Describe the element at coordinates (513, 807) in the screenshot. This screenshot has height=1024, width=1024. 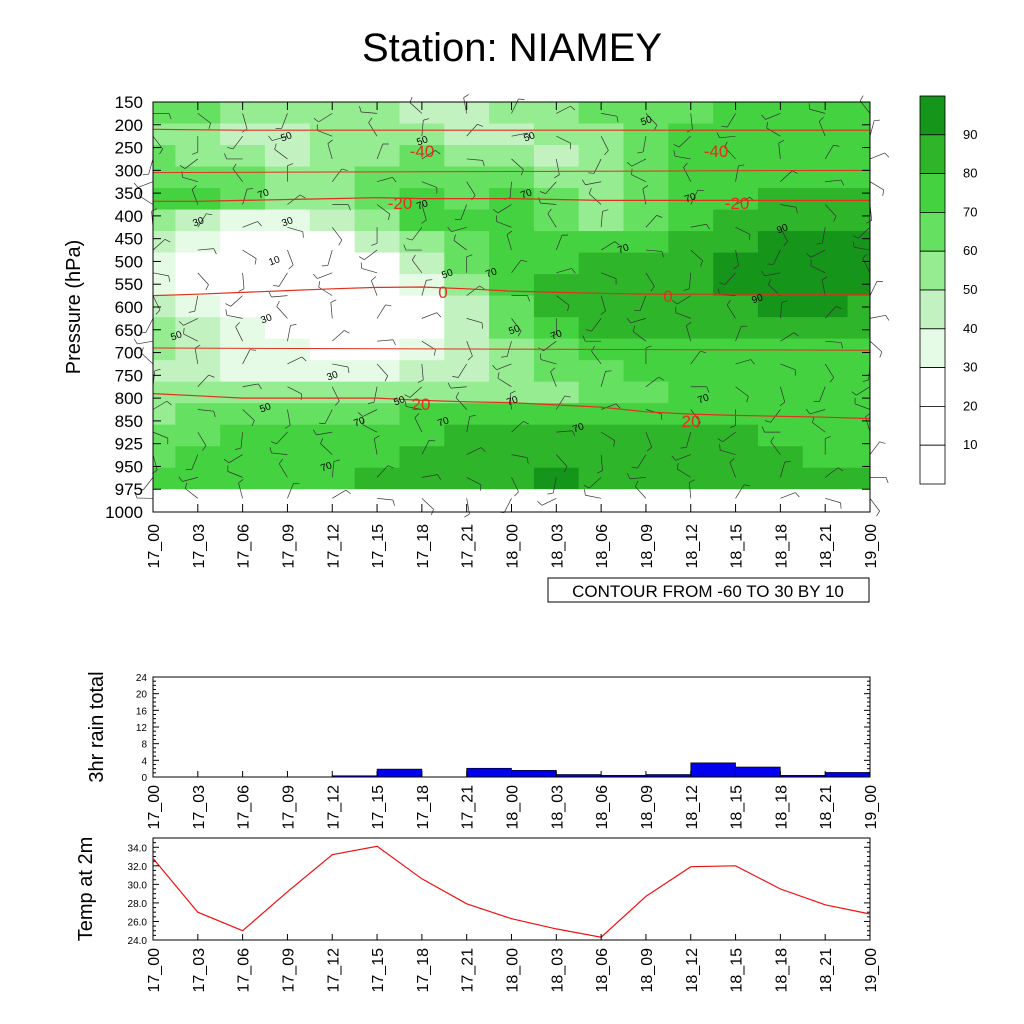
I see `rain-x-tick-label: 18_00` at that location.